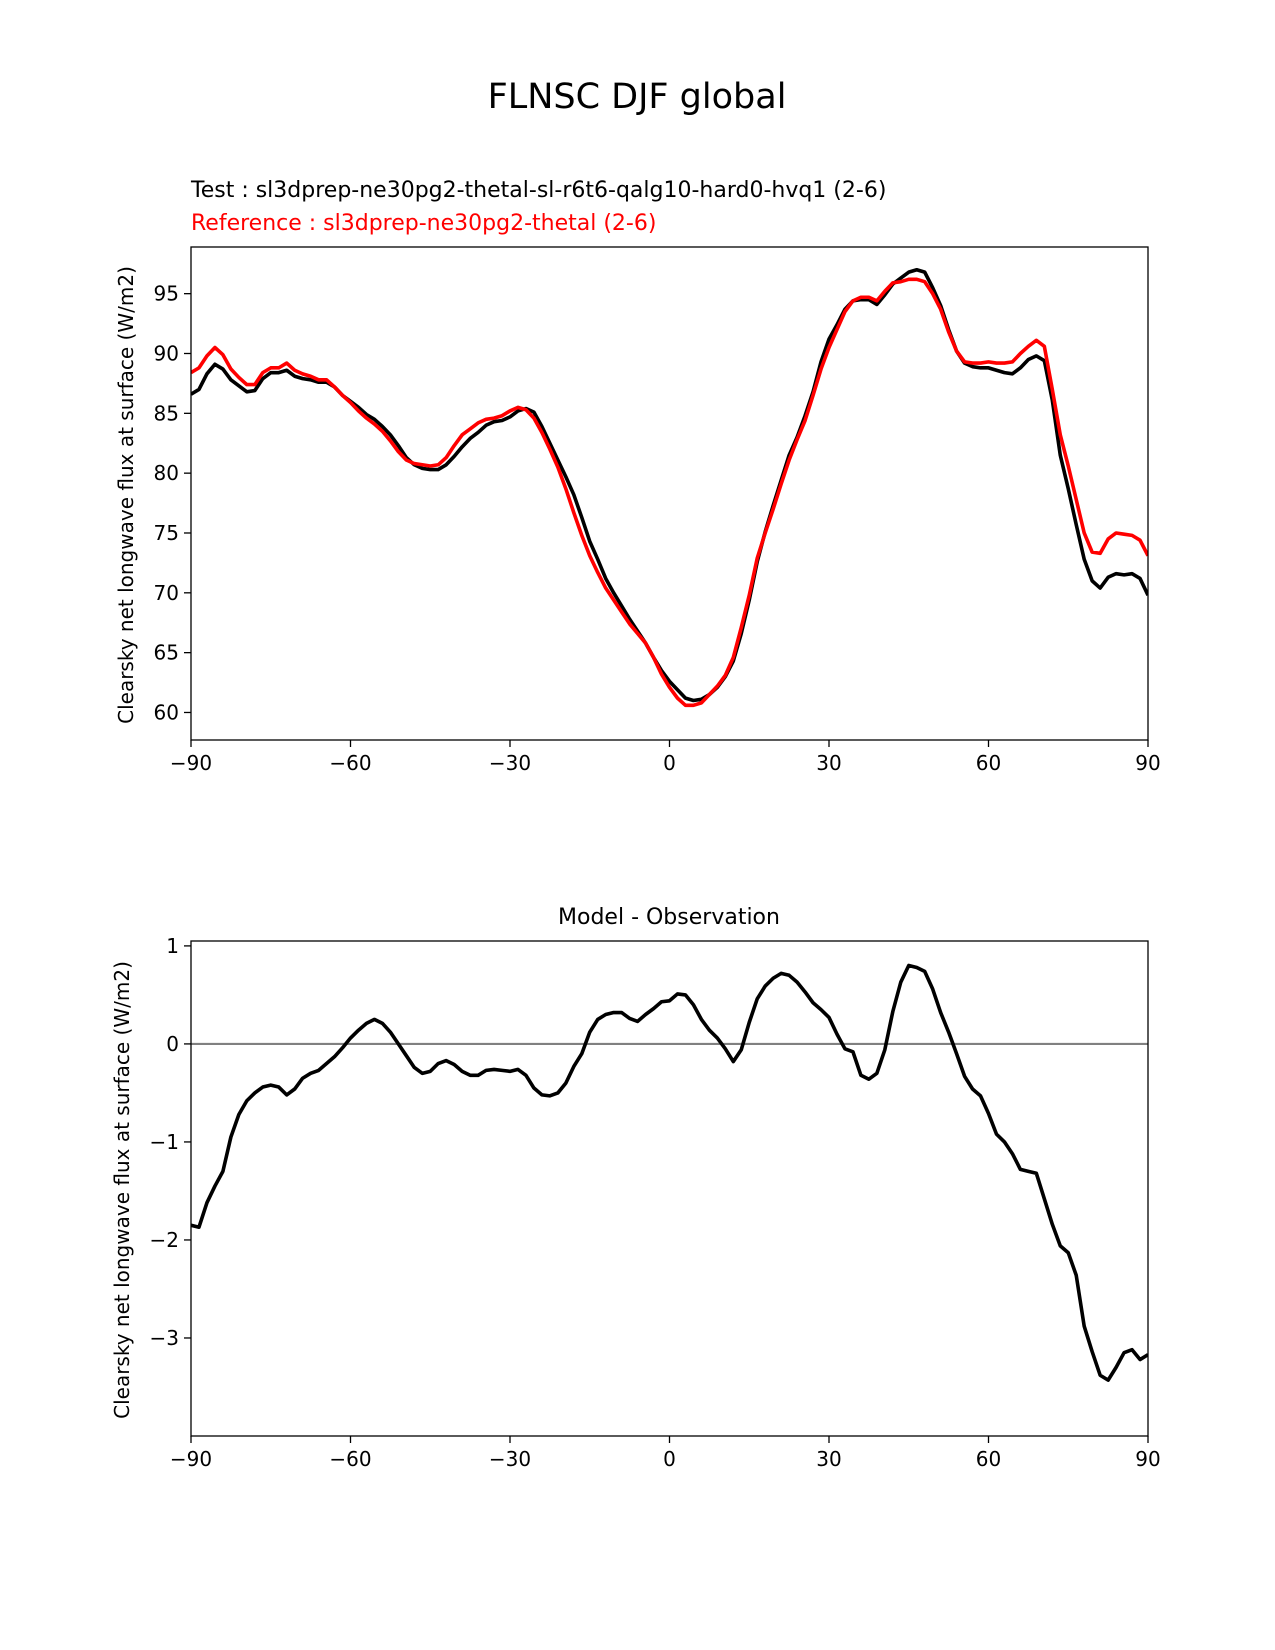  What do you see at coordinates (166, 413) in the screenshot?
I see `top-y-tick-label: 85` at bounding box center [166, 413].